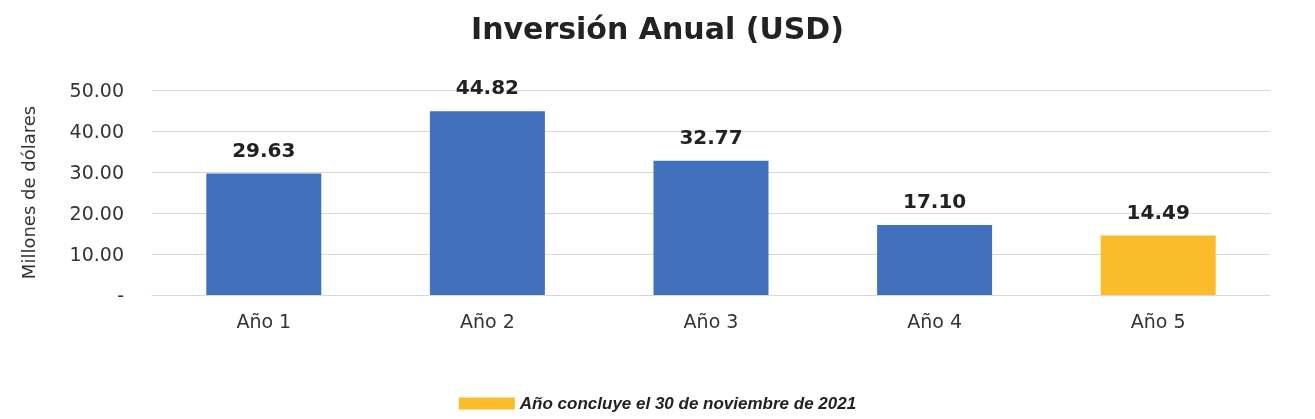 The width and height of the screenshot is (1315, 419). Describe the element at coordinates (96, 131) in the screenshot. I see `y-tick-label: 40.00` at that location.